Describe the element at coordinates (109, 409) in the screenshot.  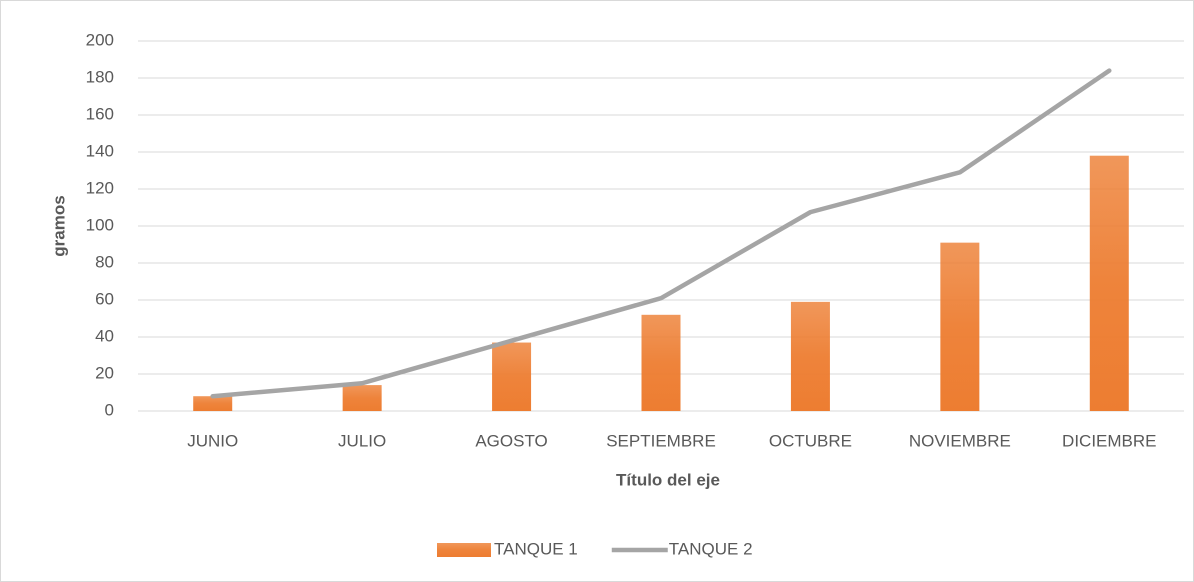
I see `y-tick-label: 0` at that location.